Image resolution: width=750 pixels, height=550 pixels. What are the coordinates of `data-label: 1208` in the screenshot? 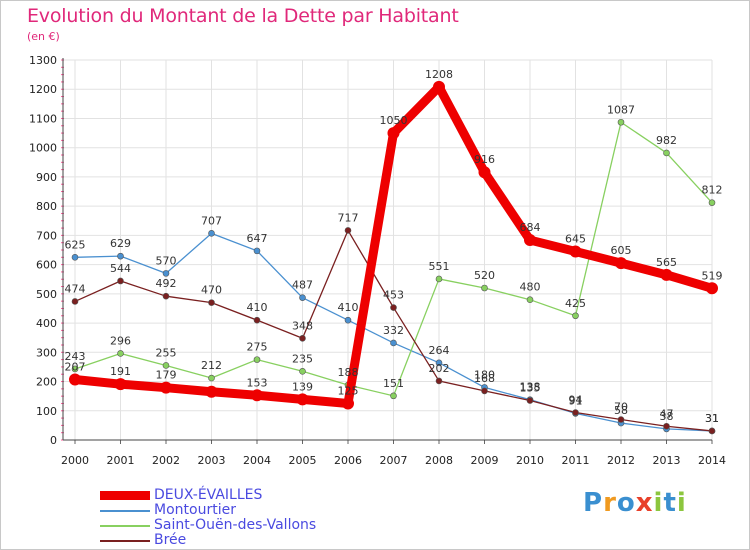 It's located at (439, 74).